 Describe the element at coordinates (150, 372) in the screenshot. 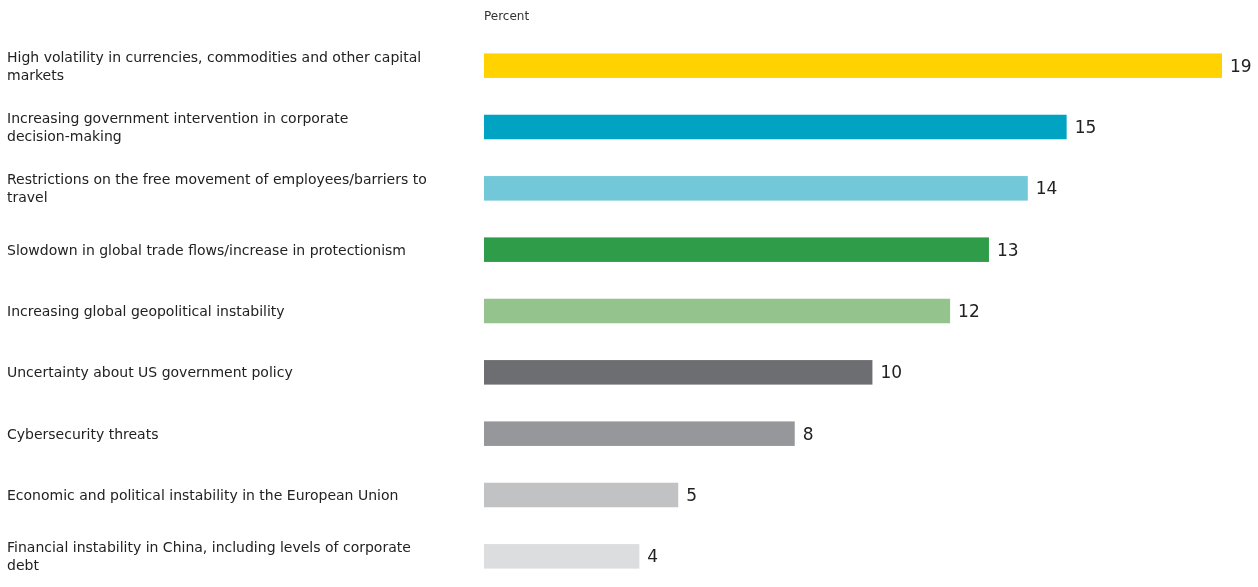

I see `y-tick-label: Uncertainty about US government policy` at that location.